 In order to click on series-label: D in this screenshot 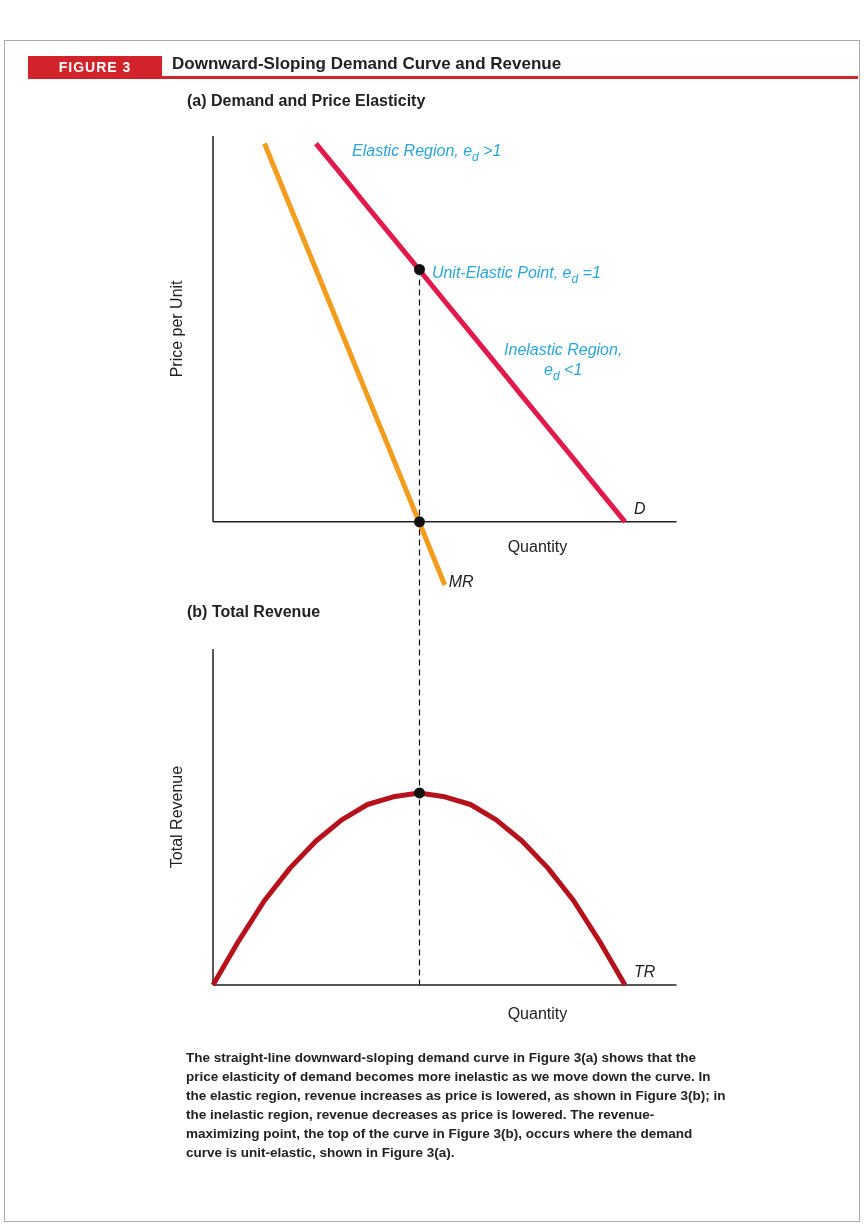, I will do `click(640, 508)`.